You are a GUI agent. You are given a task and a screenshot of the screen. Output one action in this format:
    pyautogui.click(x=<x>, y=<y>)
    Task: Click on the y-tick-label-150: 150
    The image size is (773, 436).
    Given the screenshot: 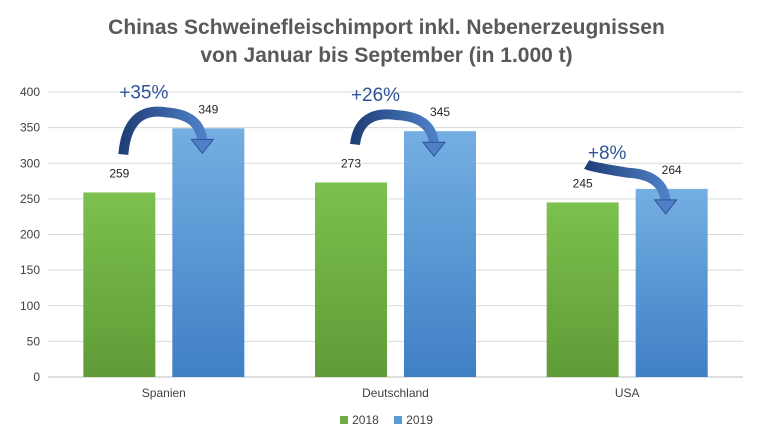 What is the action you would take?
    pyautogui.click(x=30, y=270)
    